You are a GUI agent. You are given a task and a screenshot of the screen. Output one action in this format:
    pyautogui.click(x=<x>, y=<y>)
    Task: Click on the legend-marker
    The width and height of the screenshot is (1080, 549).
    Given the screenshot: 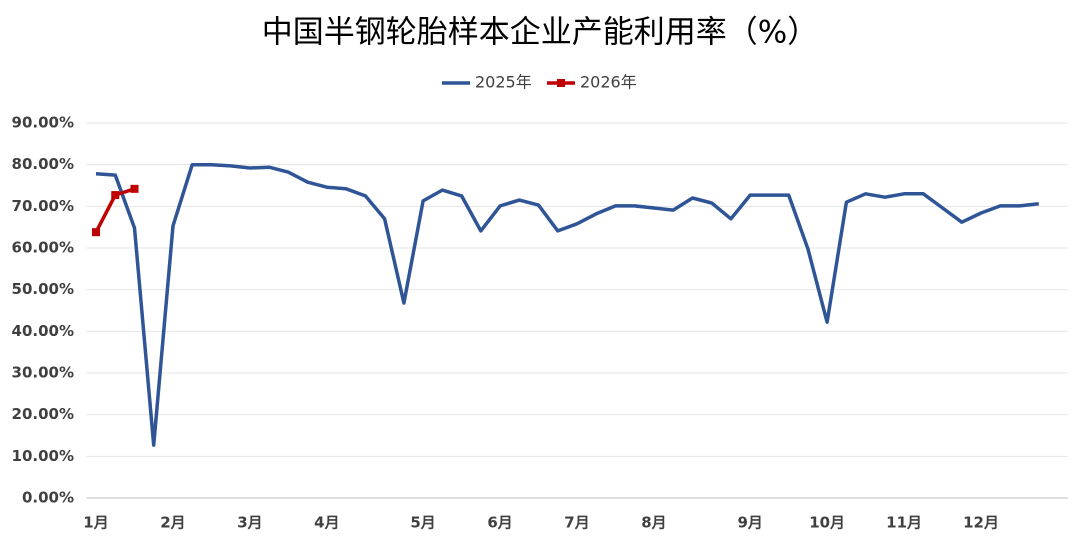 What is the action you would take?
    pyautogui.click(x=561, y=83)
    